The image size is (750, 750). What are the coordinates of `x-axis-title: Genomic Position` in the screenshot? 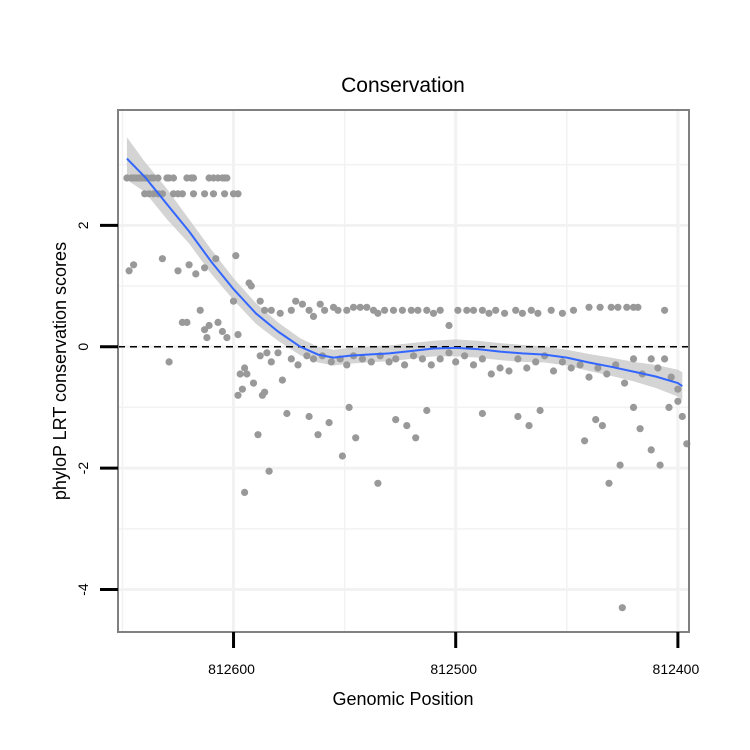 It's located at (402, 699).